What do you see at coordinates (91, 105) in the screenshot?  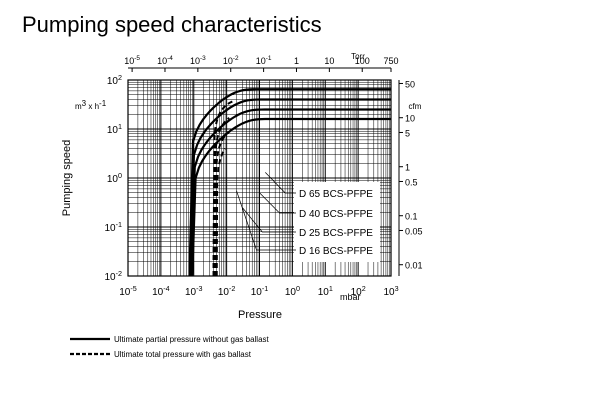 I see `y-unit-label: m3 x h-1` at bounding box center [91, 105].